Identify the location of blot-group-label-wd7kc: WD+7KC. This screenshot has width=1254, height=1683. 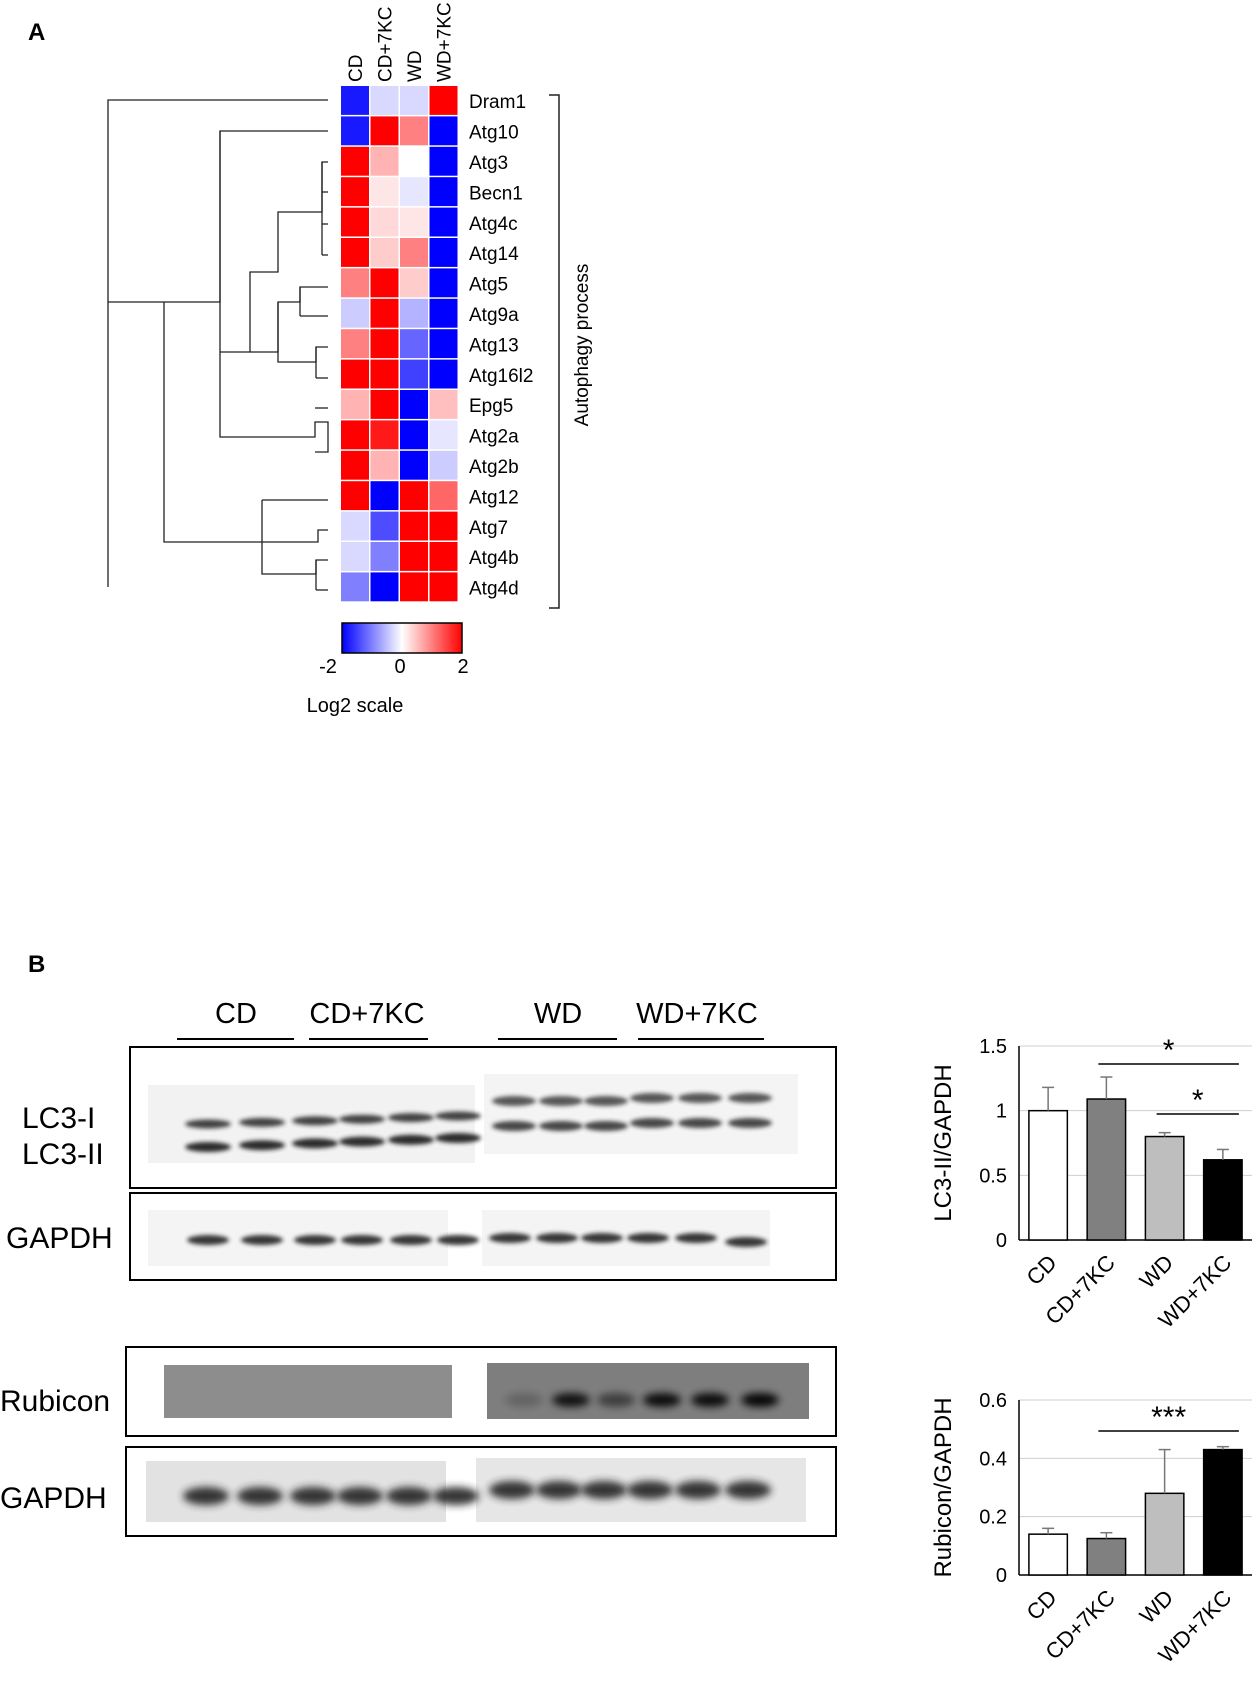
(697, 1014).